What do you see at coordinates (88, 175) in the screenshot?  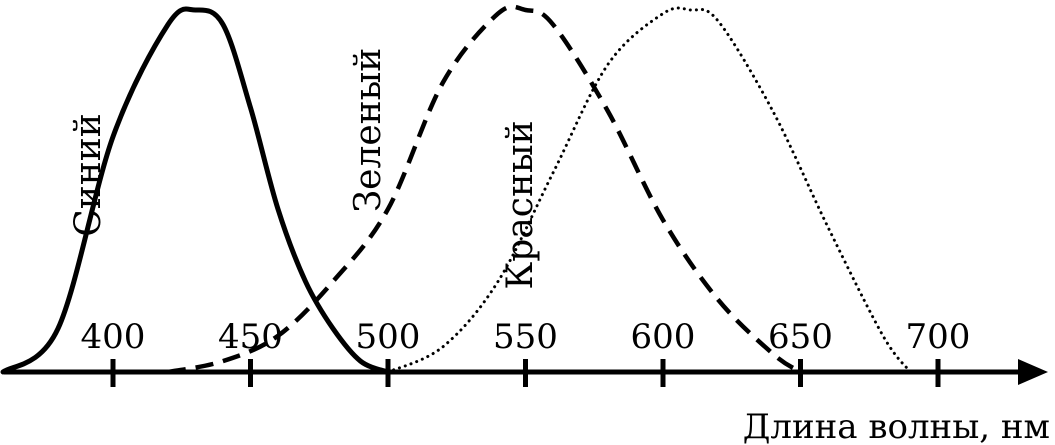 I see `series-label-solid: Синий` at bounding box center [88, 175].